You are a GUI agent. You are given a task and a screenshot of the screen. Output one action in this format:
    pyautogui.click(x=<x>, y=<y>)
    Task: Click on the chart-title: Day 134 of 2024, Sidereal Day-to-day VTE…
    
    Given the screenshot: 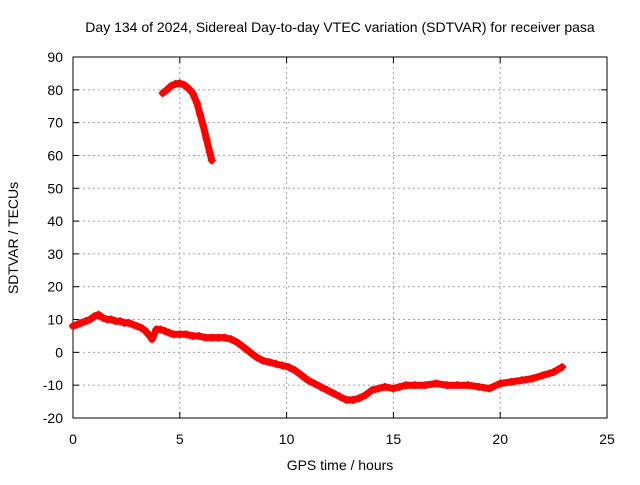 What is the action you would take?
    pyautogui.click(x=340, y=27)
    